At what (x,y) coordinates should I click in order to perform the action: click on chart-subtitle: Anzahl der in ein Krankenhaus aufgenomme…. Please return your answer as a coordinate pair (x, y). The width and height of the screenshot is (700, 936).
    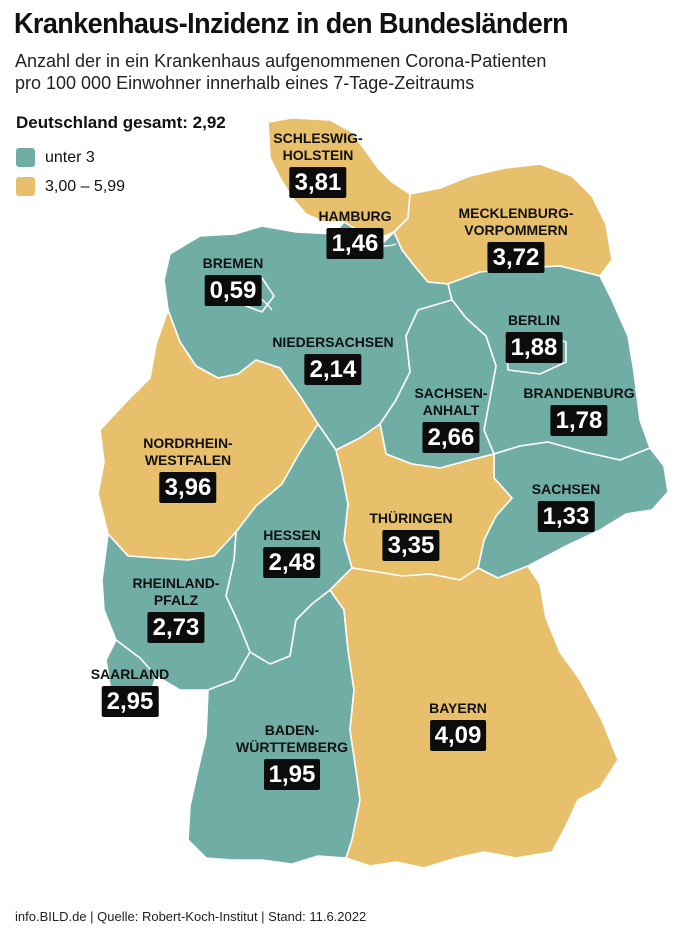
    Looking at the image, I should click on (280, 72).